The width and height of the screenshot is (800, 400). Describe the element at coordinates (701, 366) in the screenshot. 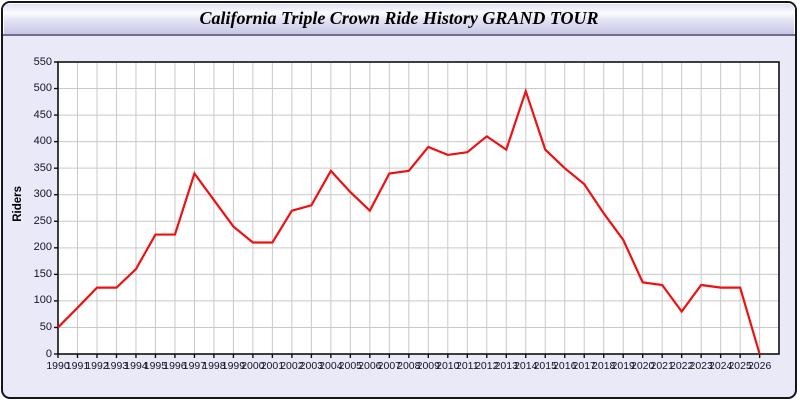

I see `x-tick-label: 2023` at that location.